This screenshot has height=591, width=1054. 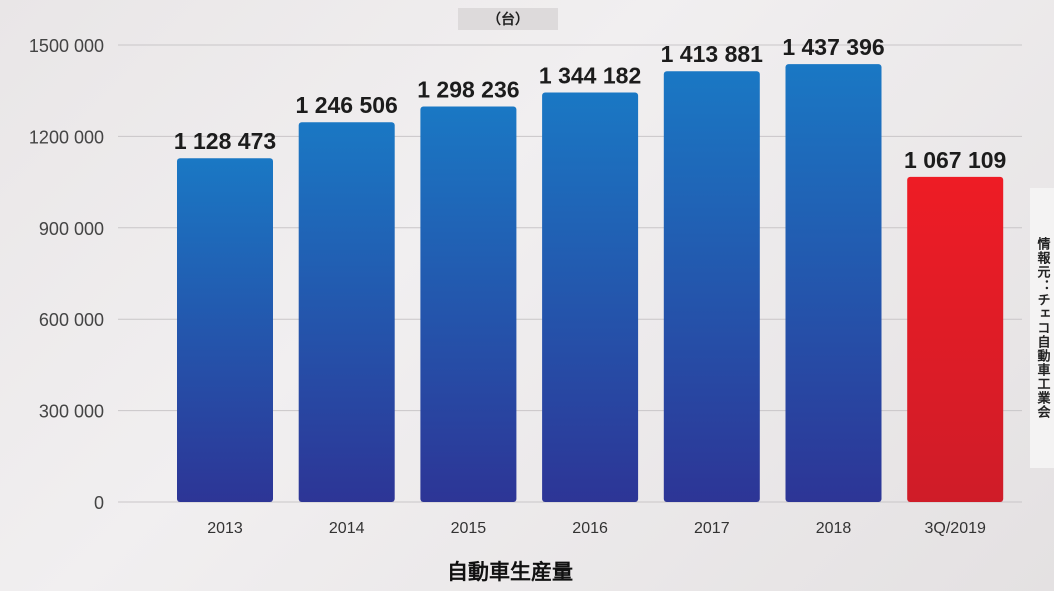 What do you see at coordinates (833, 283) in the screenshot?
I see `bar-2018` at bounding box center [833, 283].